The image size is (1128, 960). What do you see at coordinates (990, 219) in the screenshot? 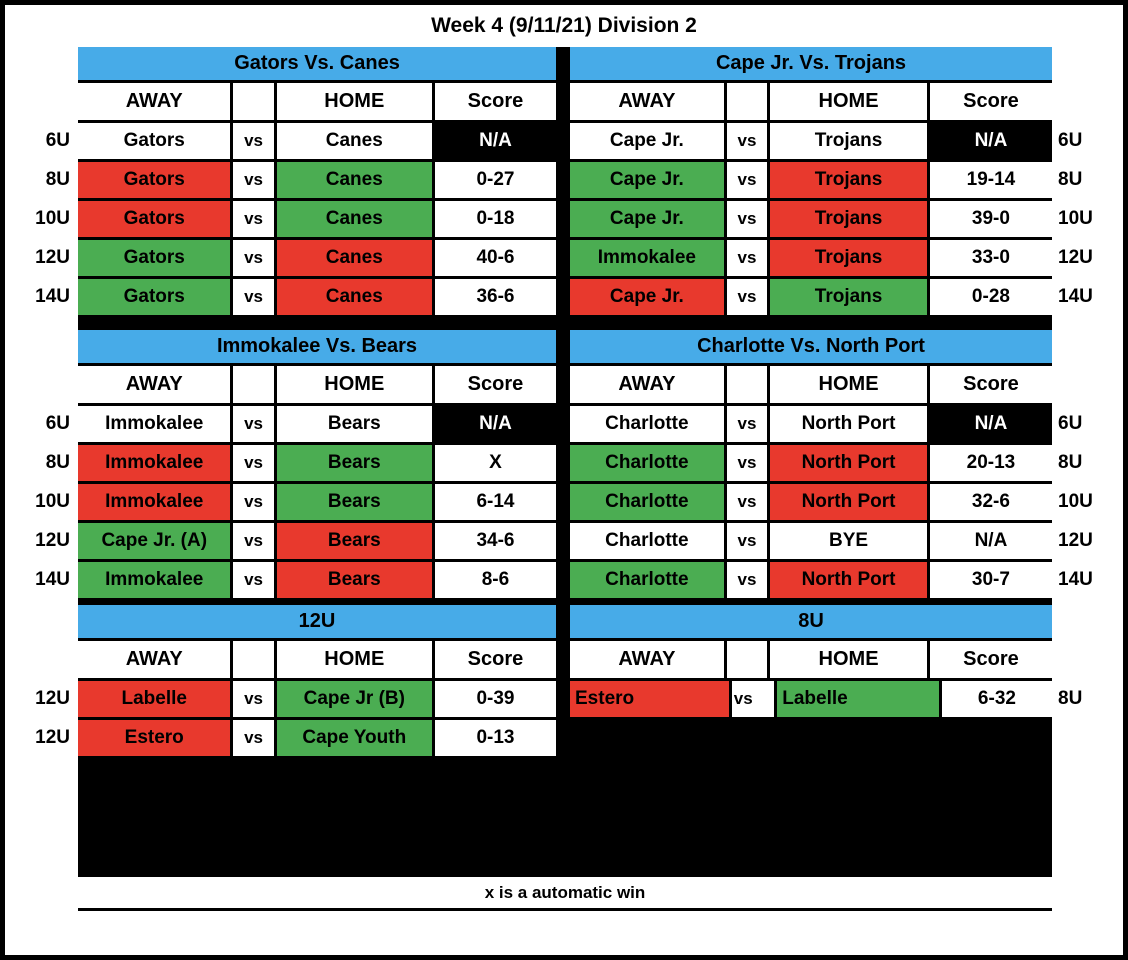
I see `score-cell: 39-0` at bounding box center [990, 219].